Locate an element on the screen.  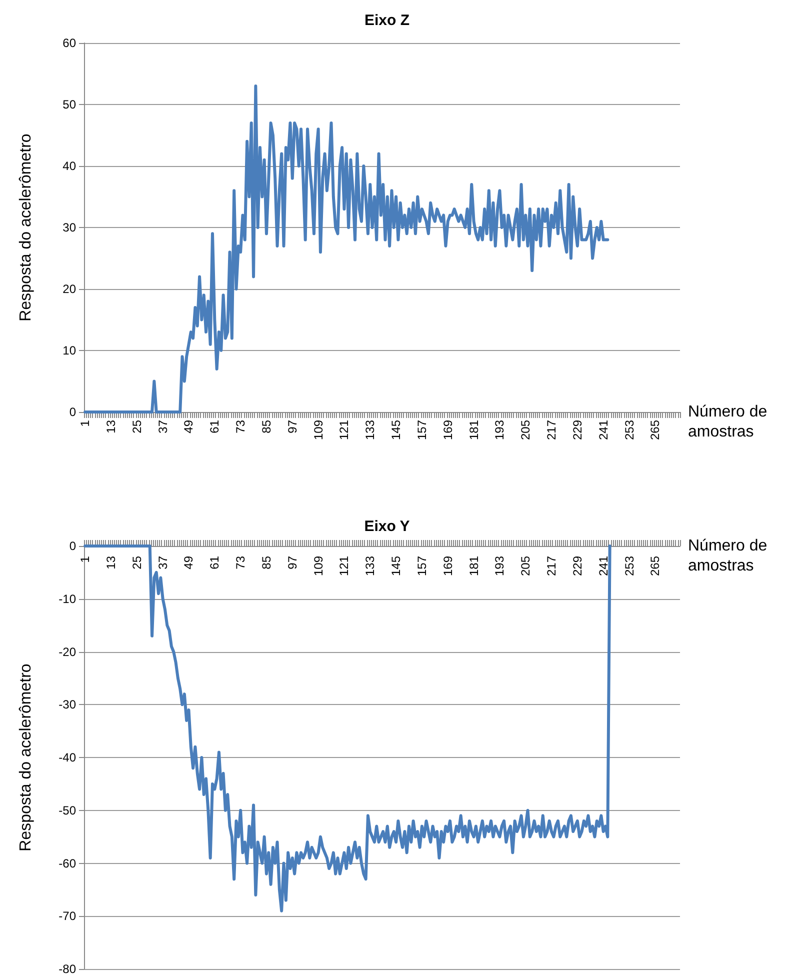
y-tick-label: -20 is located at coordinates (67, 651).